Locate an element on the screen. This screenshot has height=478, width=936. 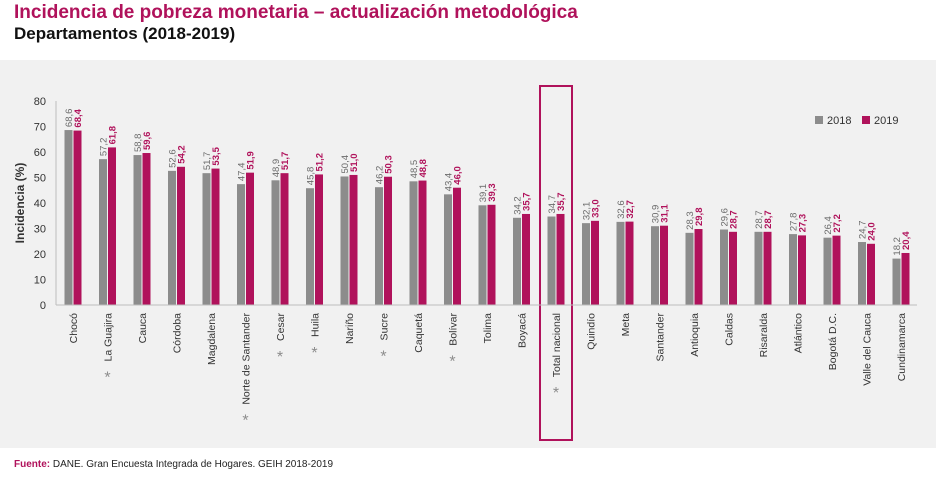
value-label-2018: 32,6 is located at coordinates (621, 209).